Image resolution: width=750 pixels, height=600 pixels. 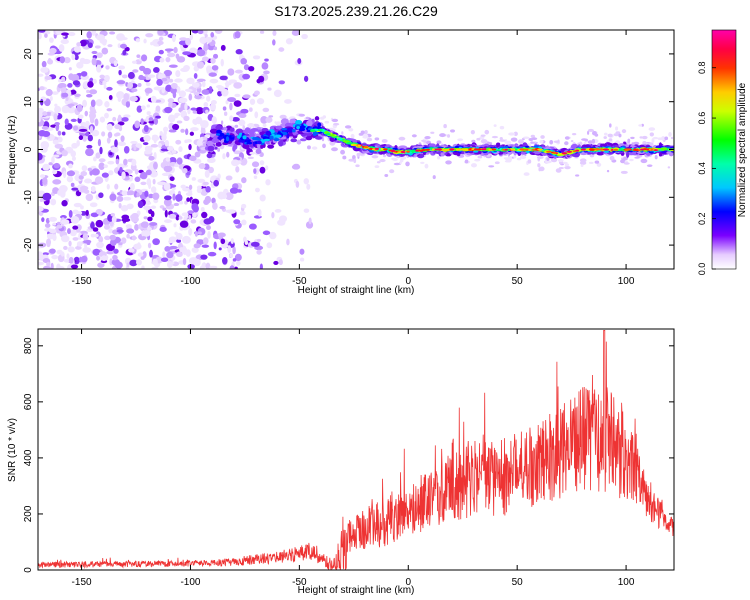 I want to click on bottom-x-axis-label: Height of straight line (km), so click(x=356, y=590).